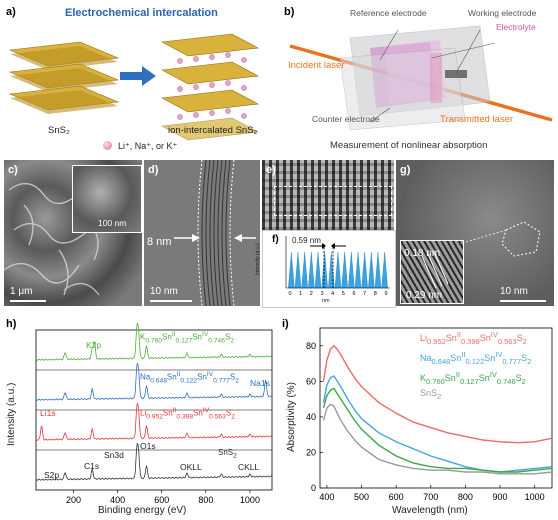  What do you see at coordinates (311, 452) in the screenshot?
I see `abs-y-tick-label: 20` at bounding box center [311, 452].